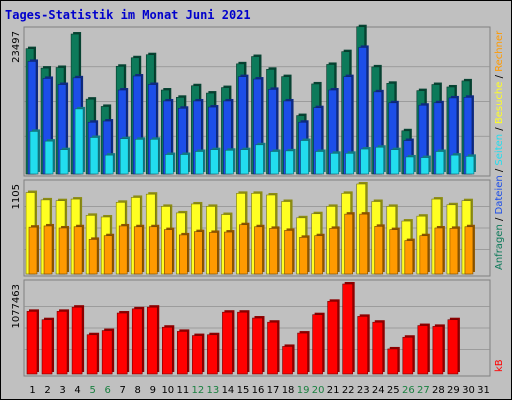  I want to click on x-tick-label: 18, so click(288, 390).